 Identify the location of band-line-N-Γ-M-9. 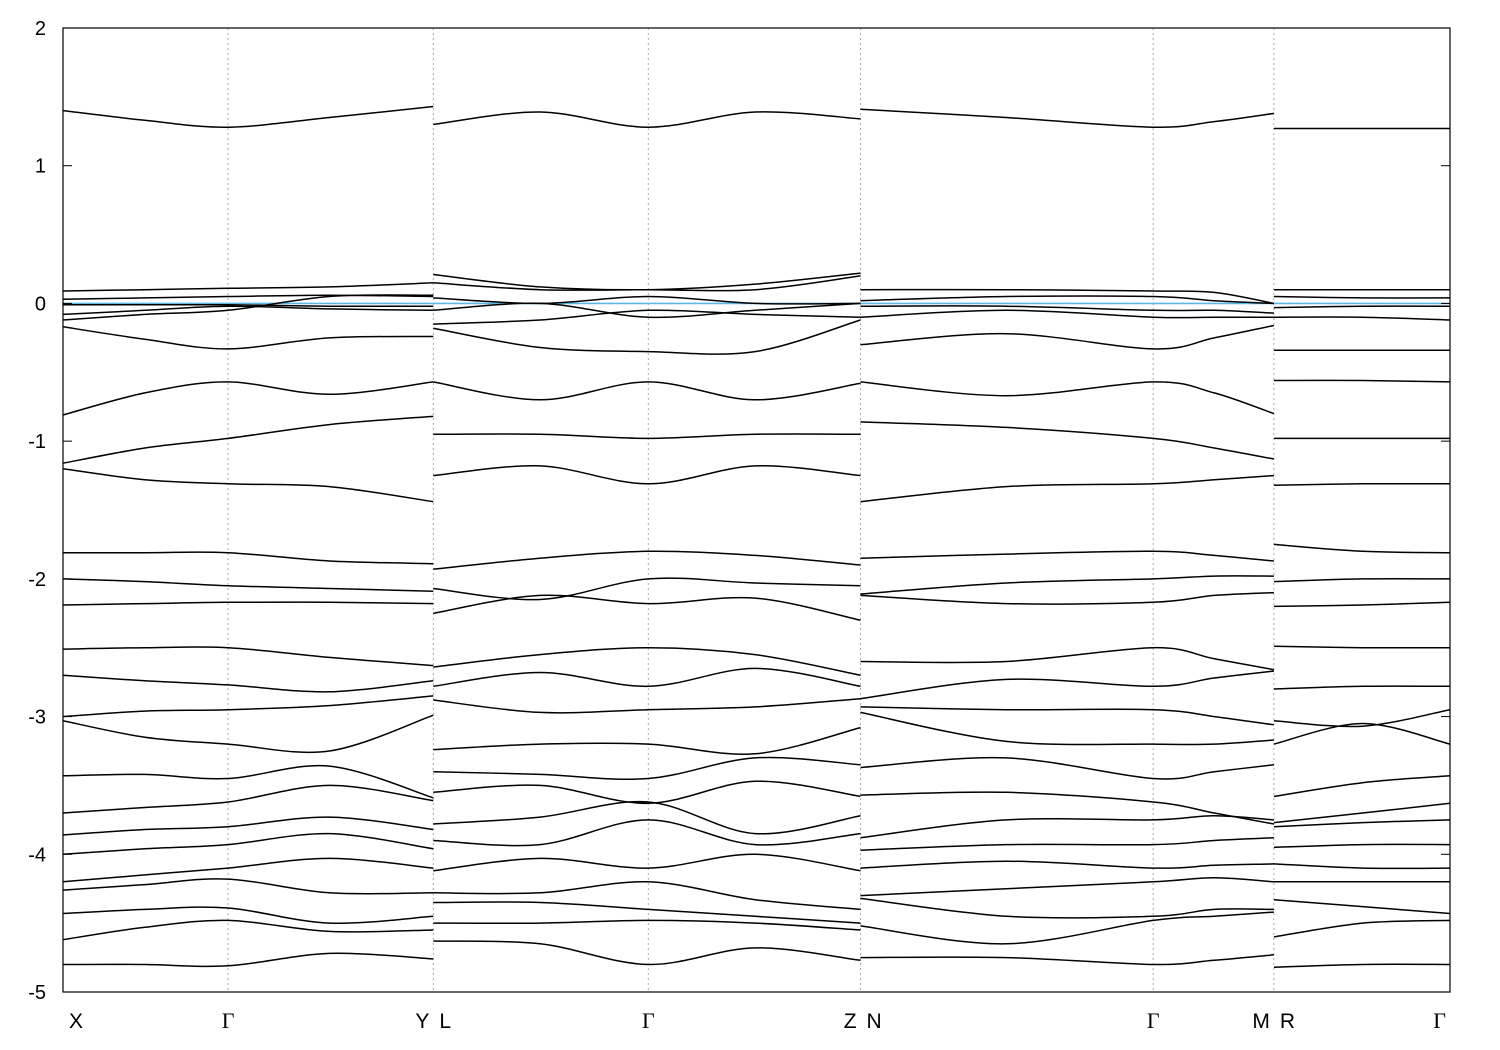
(1067, 556).